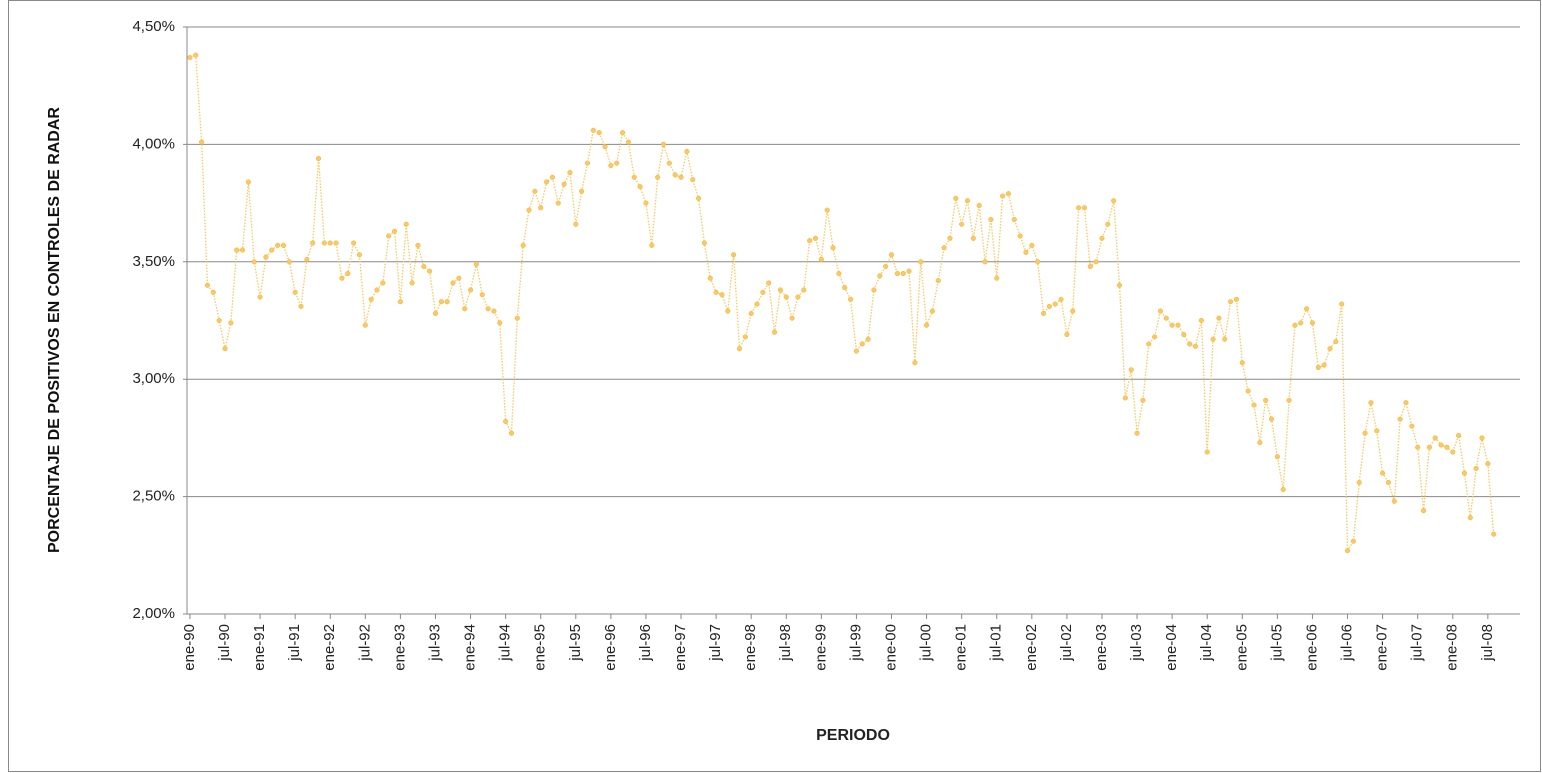 The image size is (1542, 773). I want to click on x-tick-label: ene-94, so click(470, 647).